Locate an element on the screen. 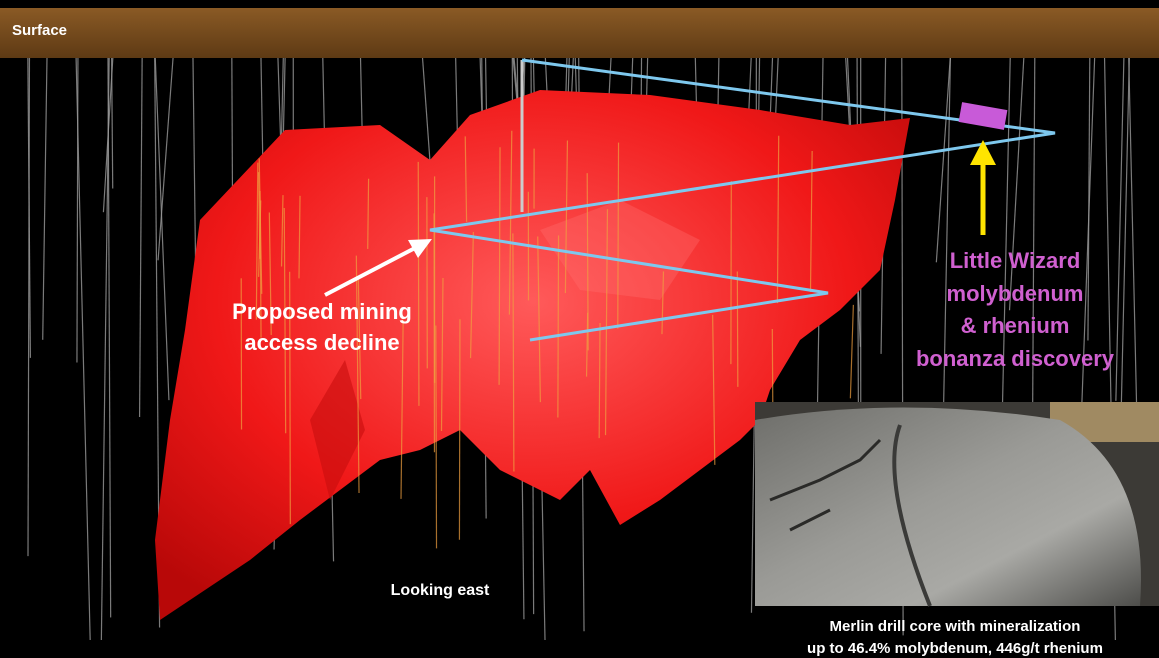  white-arrow is located at coordinates (378, 268).